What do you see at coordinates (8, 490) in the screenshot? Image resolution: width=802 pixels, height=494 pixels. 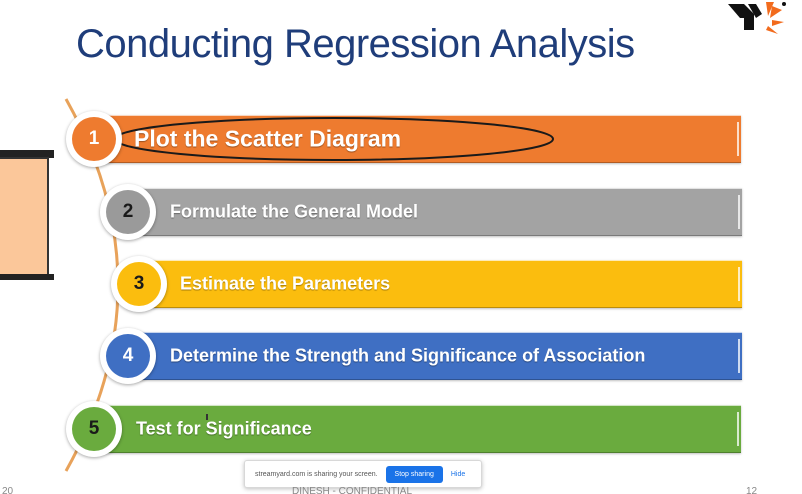 I see `footer-date: 20` at bounding box center [8, 490].